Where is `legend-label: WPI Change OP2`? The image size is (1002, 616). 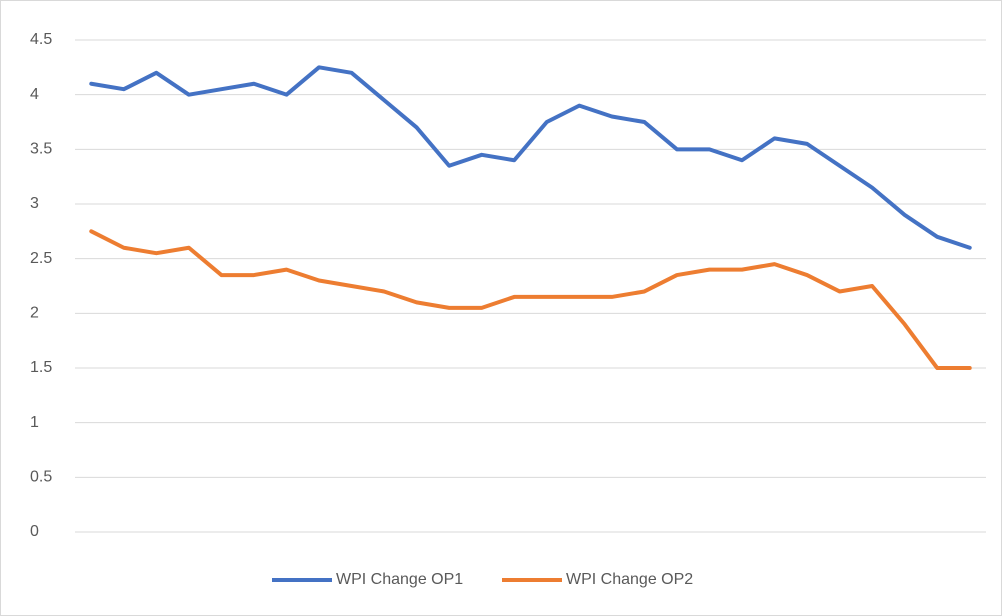 legend-label: WPI Change OP2 is located at coordinates (629, 579).